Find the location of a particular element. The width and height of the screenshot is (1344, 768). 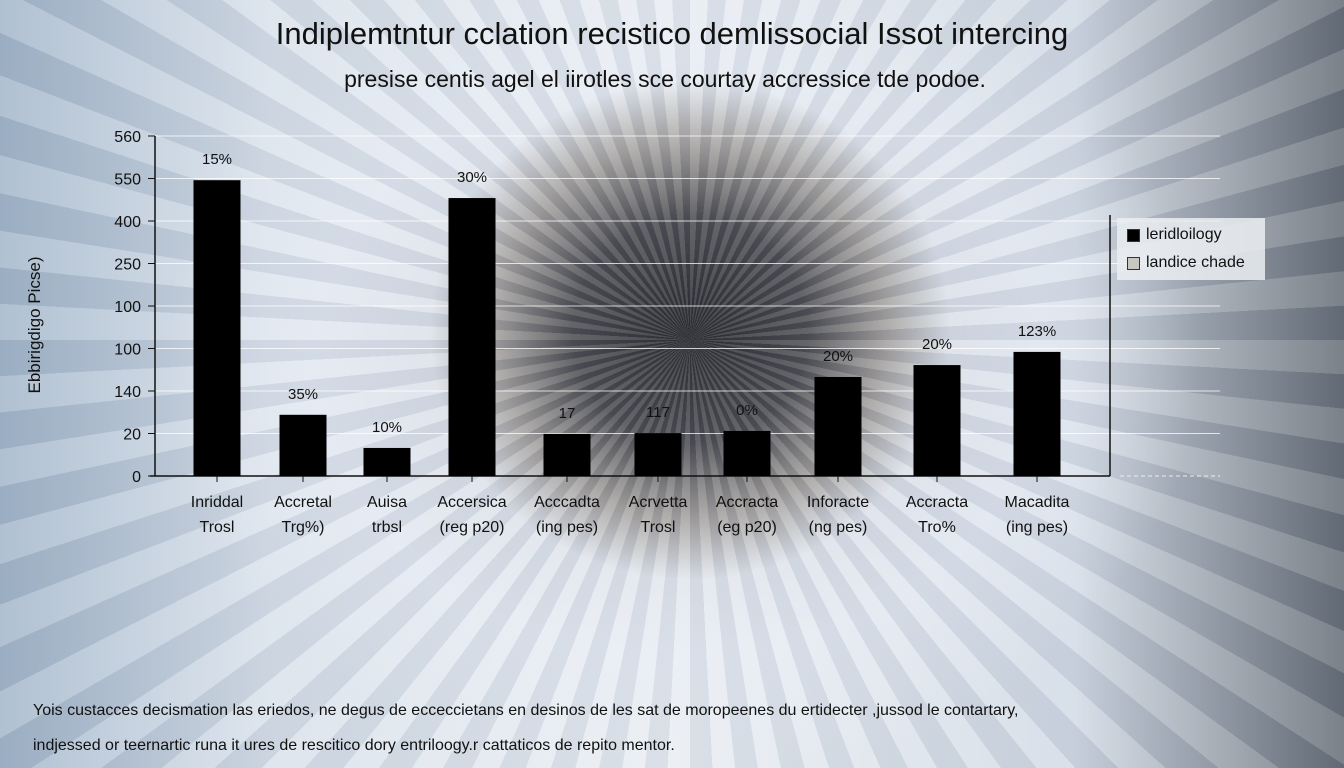

y-tick-label: 0 is located at coordinates (136, 477).